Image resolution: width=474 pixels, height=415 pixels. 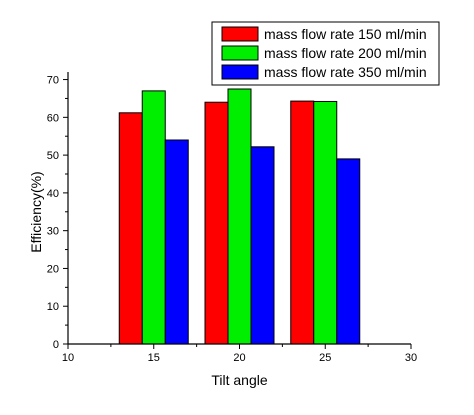 What do you see at coordinates (53, 81) in the screenshot?
I see `y-tick-label: 70` at bounding box center [53, 81].